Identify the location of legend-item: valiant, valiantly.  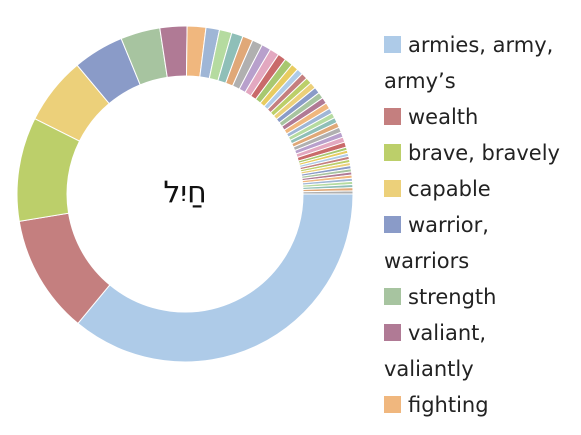
(479, 351).